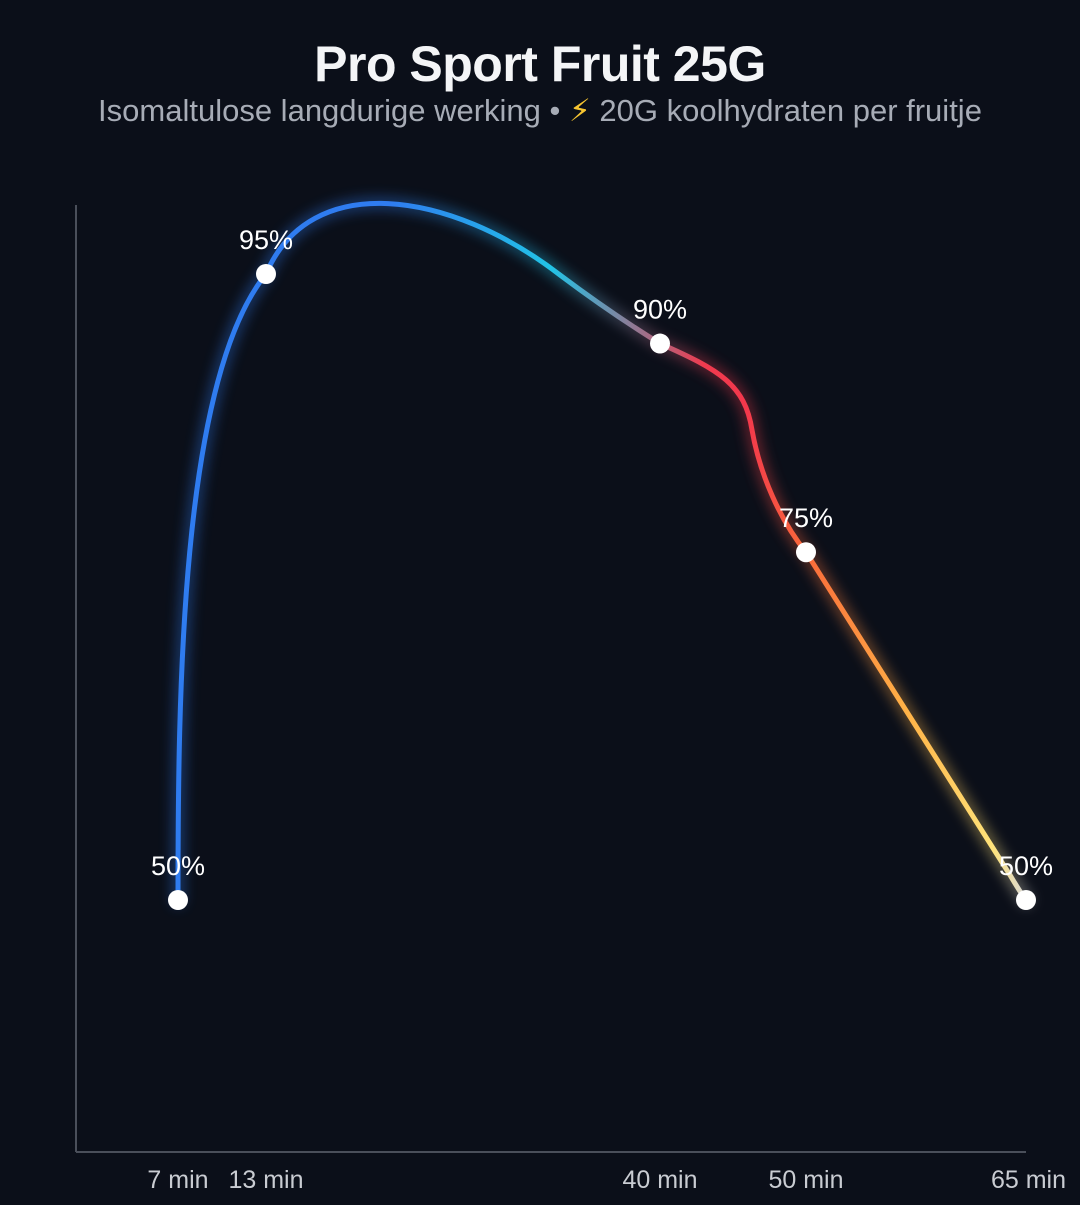 The height and width of the screenshot is (1205, 1080). Describe the element at coordinates (660, 310) in the screenshot. I see `data-label: 90%` at that location.